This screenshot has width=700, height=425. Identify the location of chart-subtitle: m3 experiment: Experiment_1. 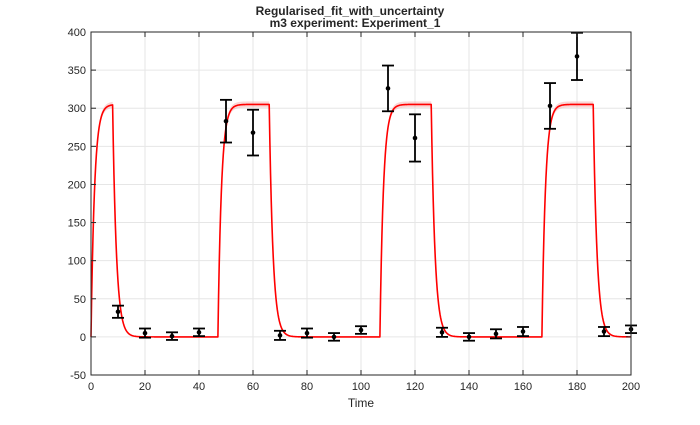
(355, 23).